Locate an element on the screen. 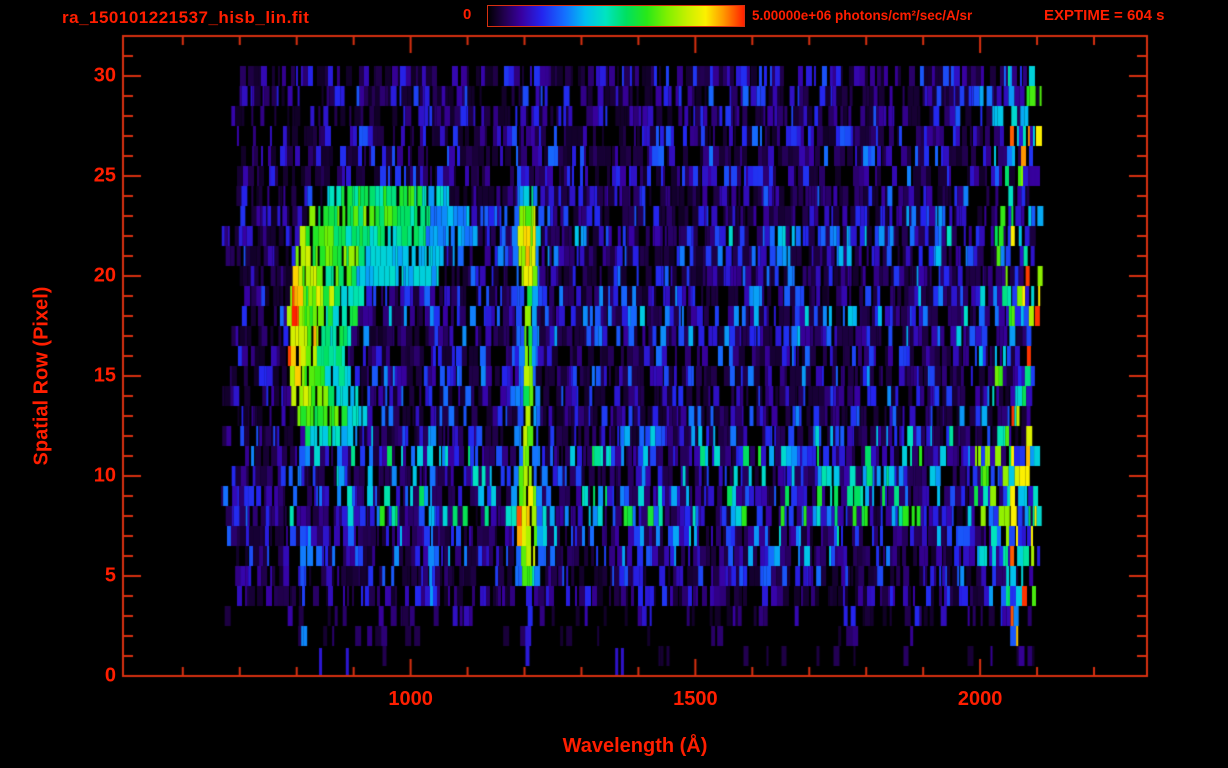 The width and height of the screenshot is (1228, 768). y-tick-label: 5 is located at coordinates (110, 575).